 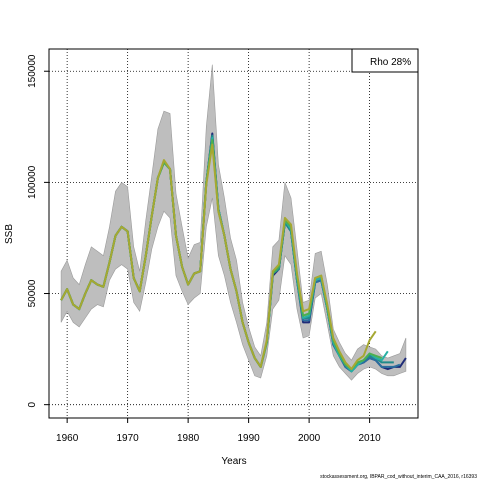 I want to click on y-tick-label: 50000, so click(x=32, y=293).